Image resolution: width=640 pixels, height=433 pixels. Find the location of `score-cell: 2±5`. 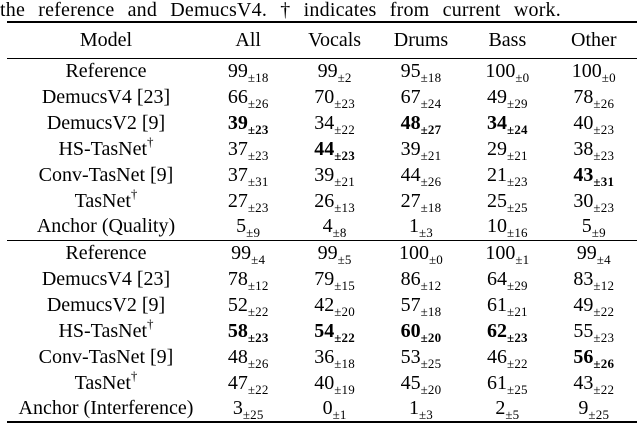

score-cell: 2±5 is located at coordinates (507, 409).